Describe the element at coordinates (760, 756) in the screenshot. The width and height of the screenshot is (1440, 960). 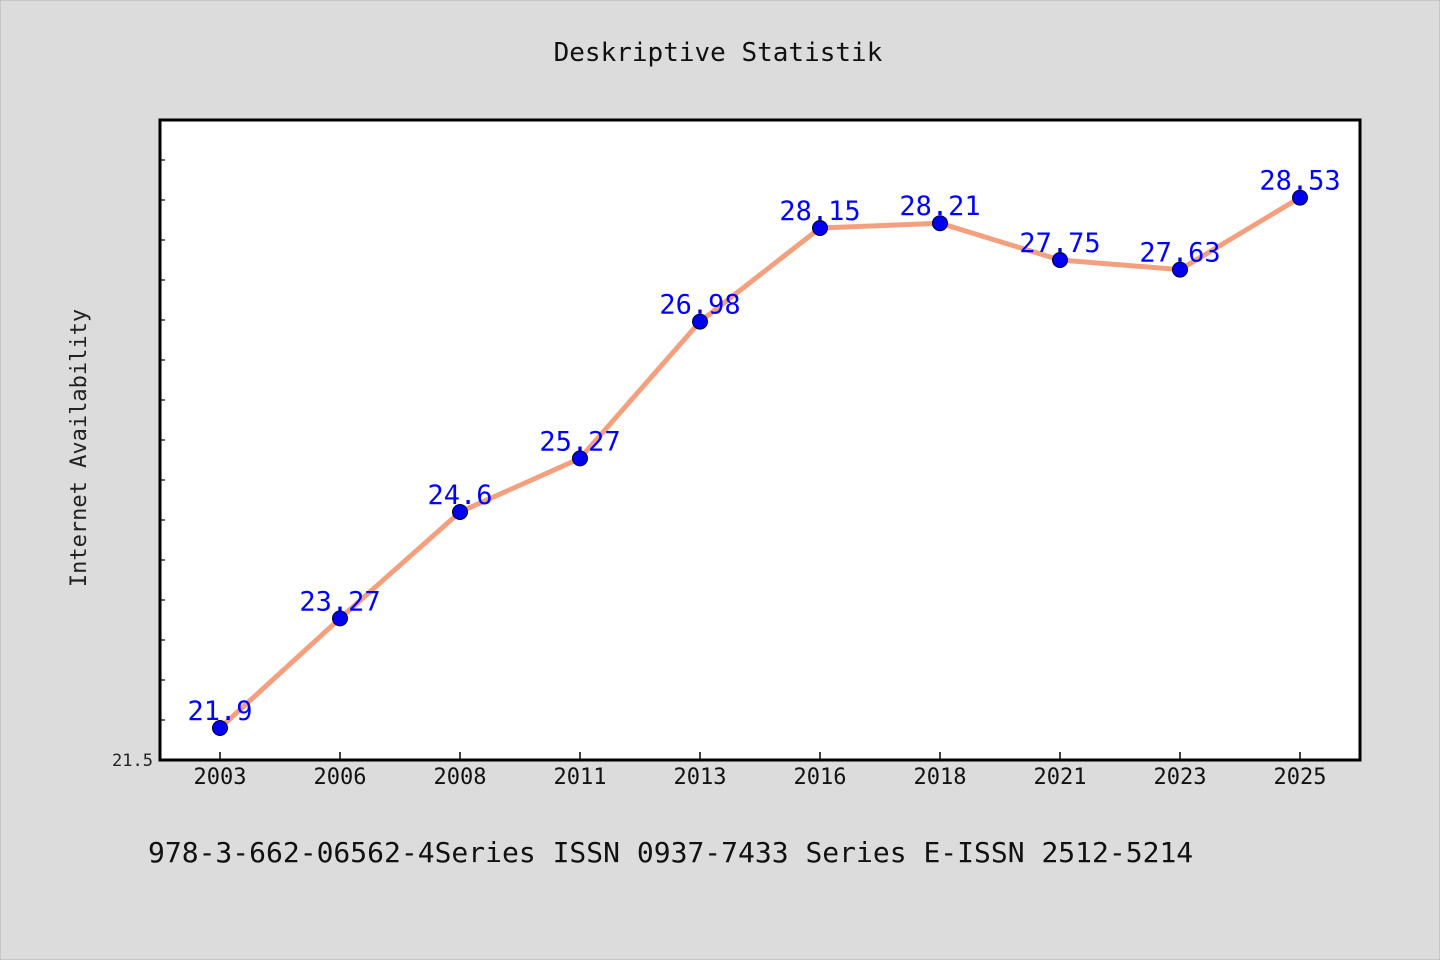
I see `x-axis-ticks` at that location.